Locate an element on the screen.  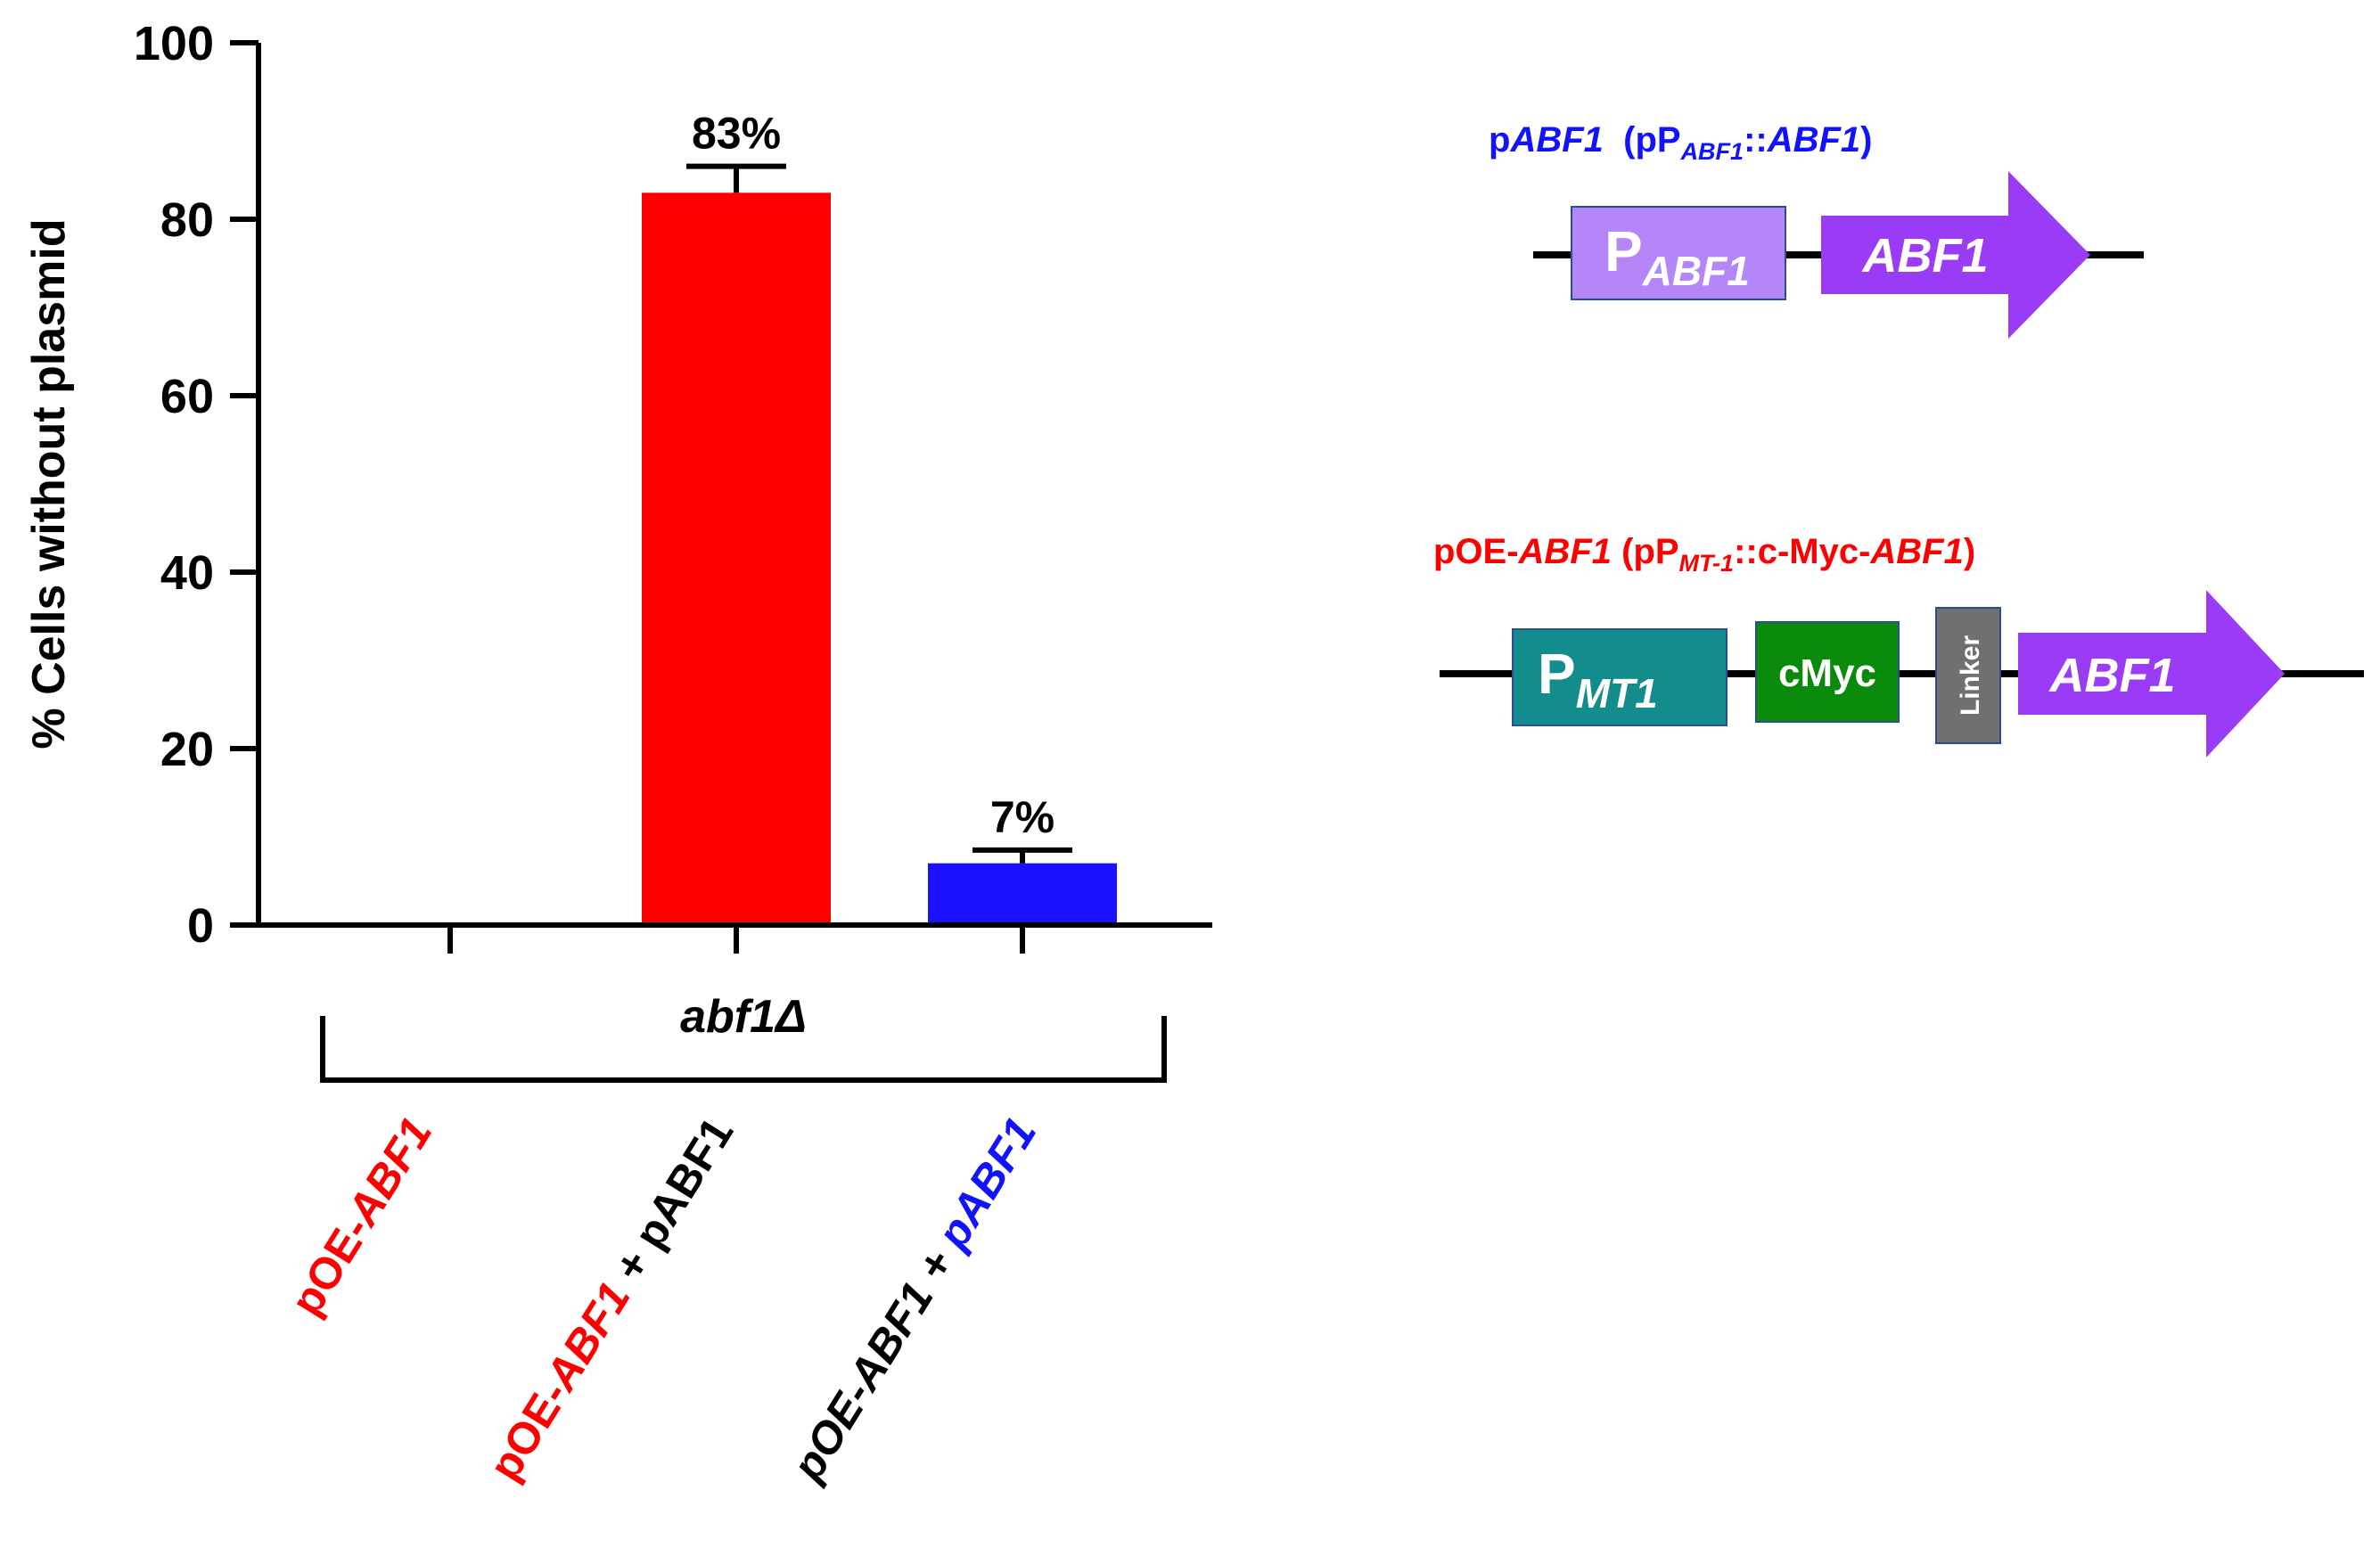
y-tick-label: 40 is located at coordinates (187, 573).